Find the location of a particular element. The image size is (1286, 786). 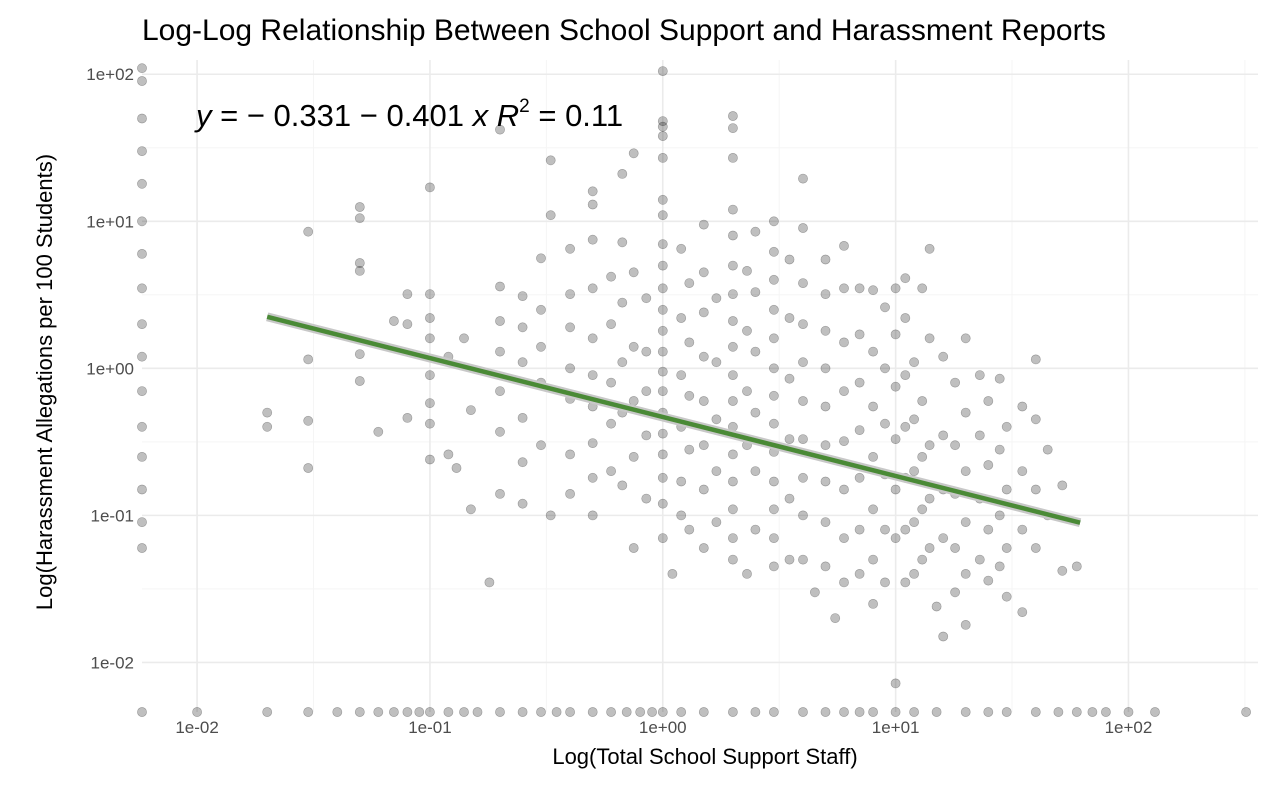

x-tick-label: 1e-02 is located at coordinates (196, 727).